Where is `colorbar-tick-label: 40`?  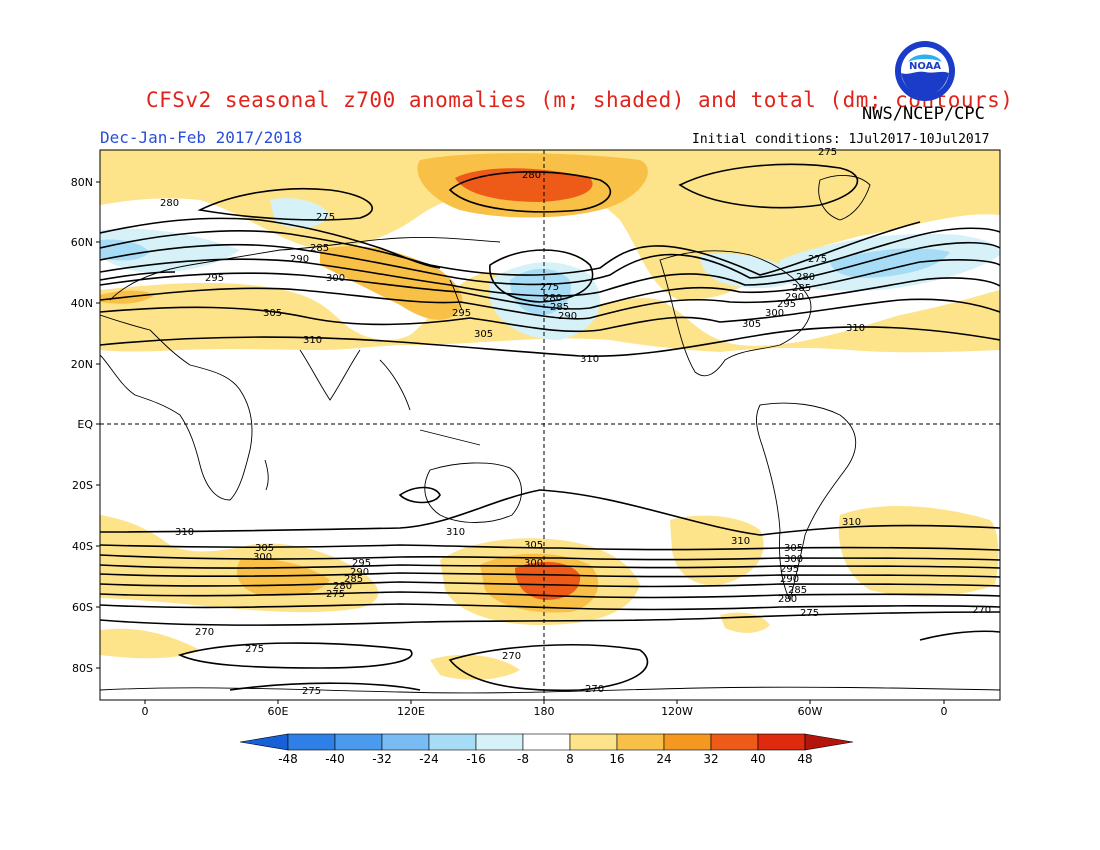 colorbar-tick-label: 40 is located at coordinates (757, 759).